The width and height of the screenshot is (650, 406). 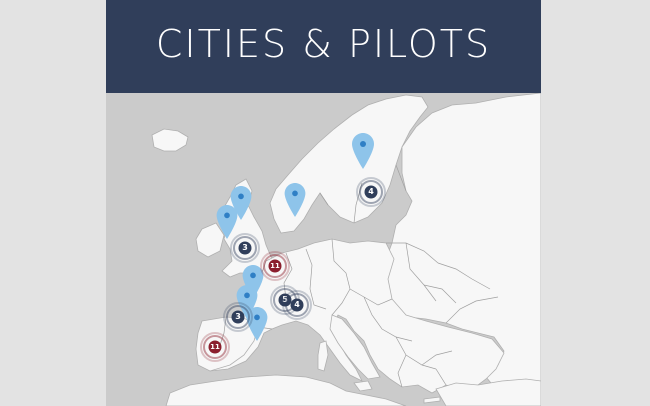 I want to click on italy-land, so click(x=355, y=347).